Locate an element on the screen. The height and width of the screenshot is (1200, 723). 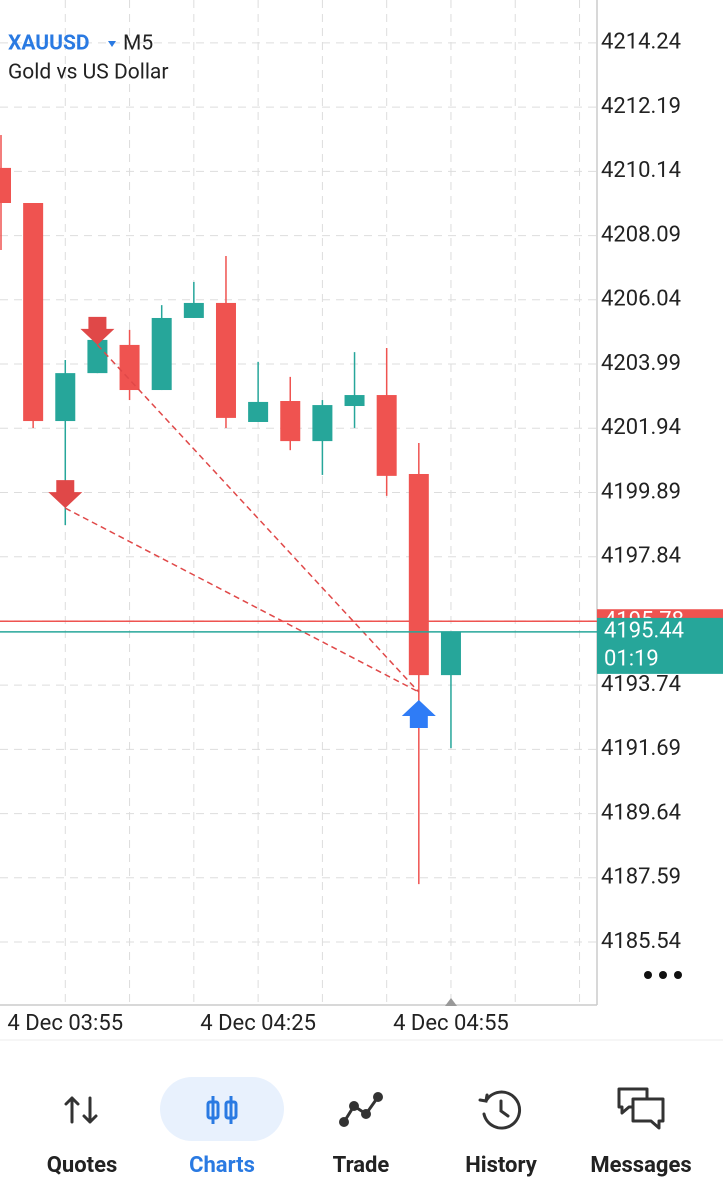
y-tick-label: 4203.99 is located at coordinates (641, 363).